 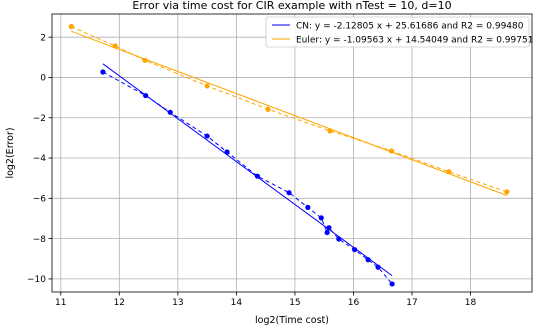 I want to click on y-tick-label: −4, so click(x=40, y=159).